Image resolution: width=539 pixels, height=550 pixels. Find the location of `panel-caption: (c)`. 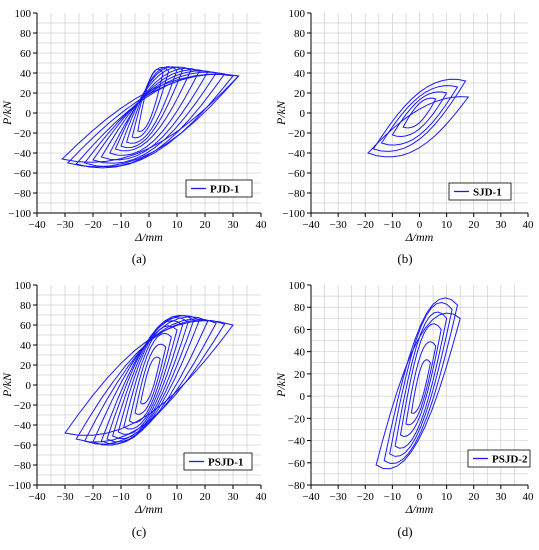

panel-caption: (c) is located at coordinates (139, 531).